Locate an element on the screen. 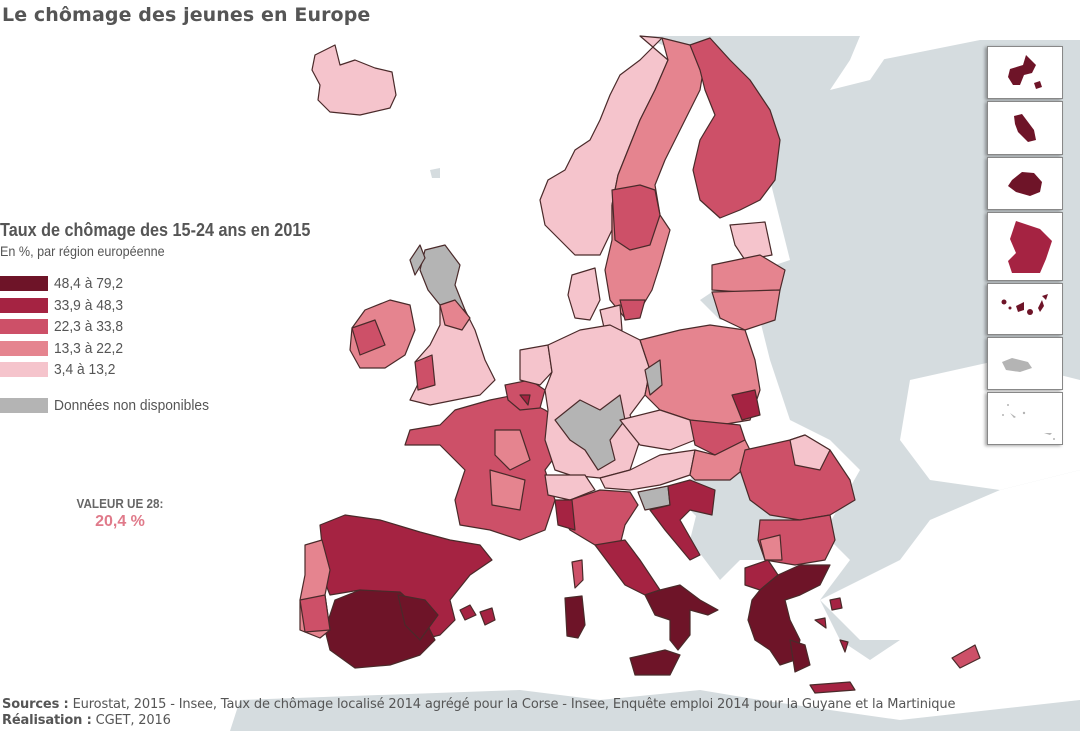 Image resolution: width=1080 pixels, height=731 pixels. region-corsica is located at coordinates (577, 574).